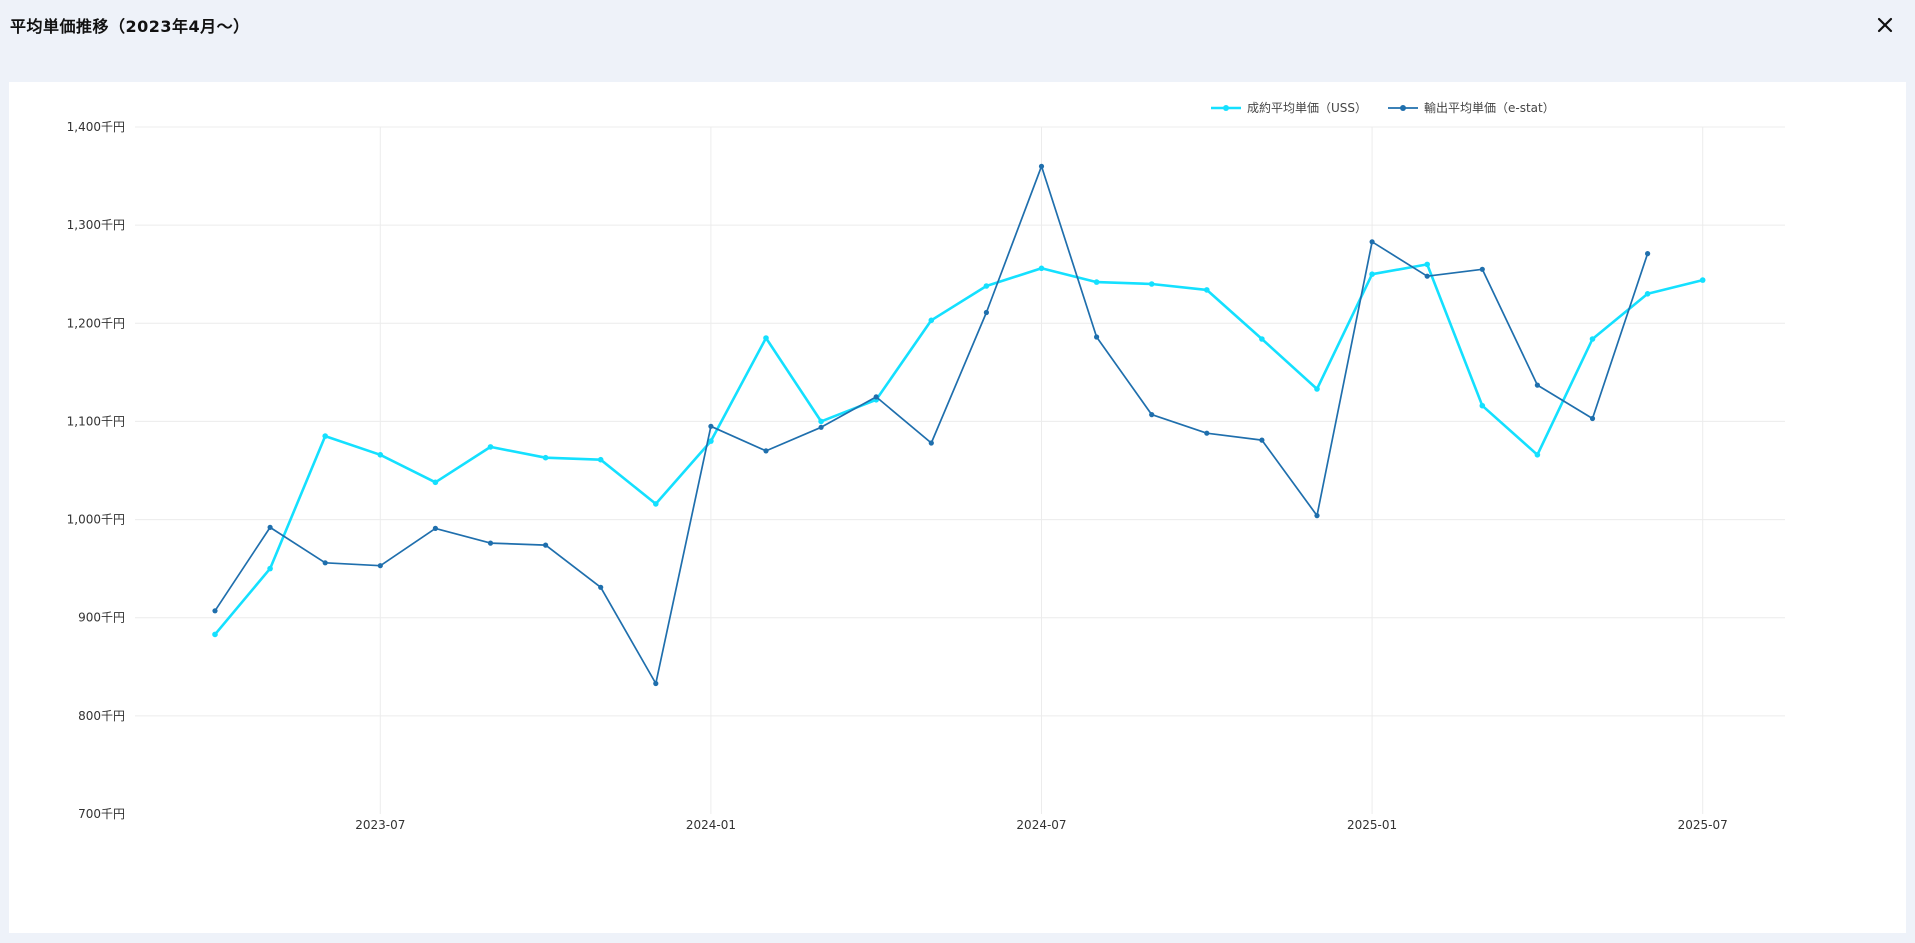 The height and width of the screenshot is (943, 1915). Describe the element at coordinates (101, 716) in the screenshot. I see `y-tick-label: 800千円` at that location.